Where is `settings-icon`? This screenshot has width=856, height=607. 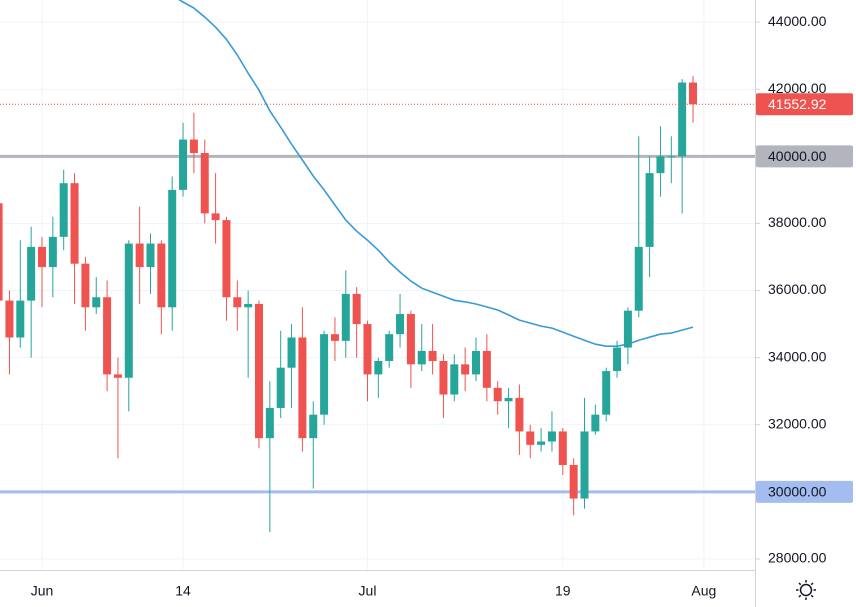 settings-icon is located at coordinates (806, 590).